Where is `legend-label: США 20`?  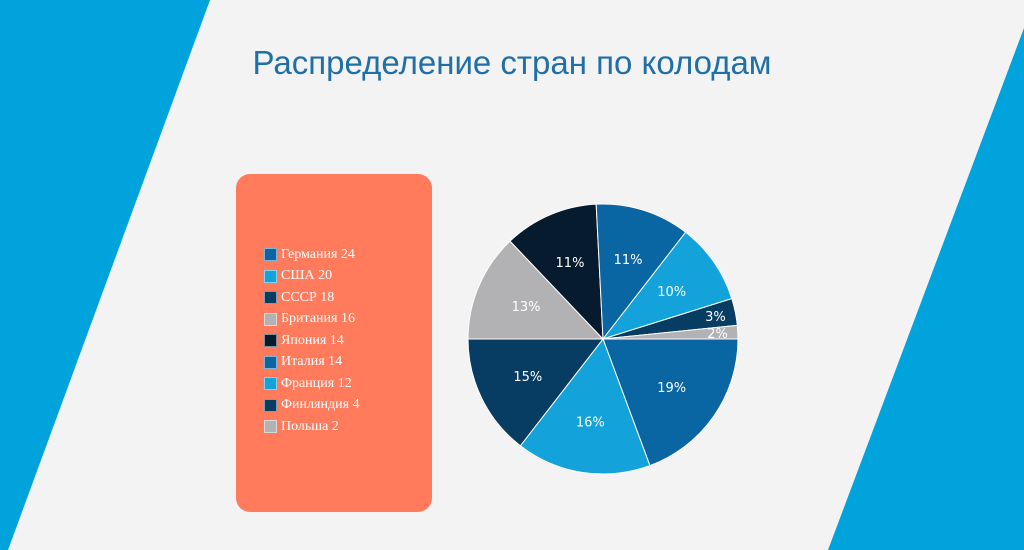 legend-label: США 20 is located at coordinates (307, 276).